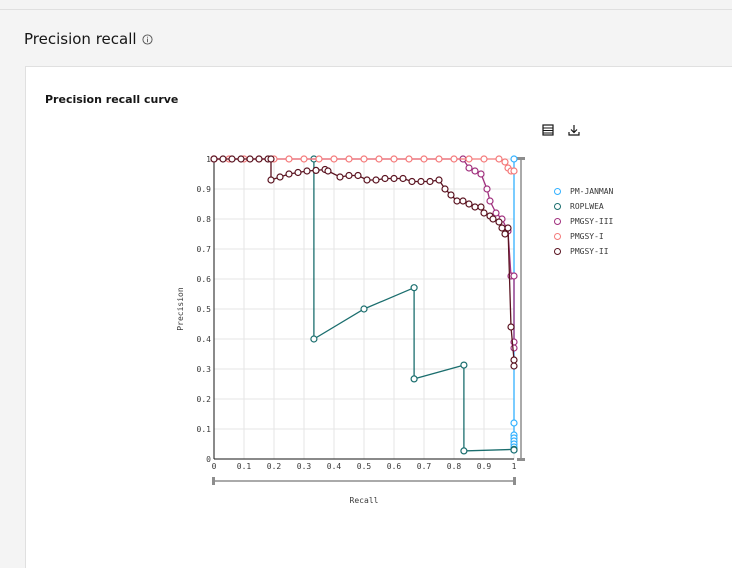 Image resolution: width=732 pixels, height=568 pixels. What do you see at coordinates (364, 500) in the screenshot?
I see `x-axis-label: Recall` at bounding box center [364, 500].